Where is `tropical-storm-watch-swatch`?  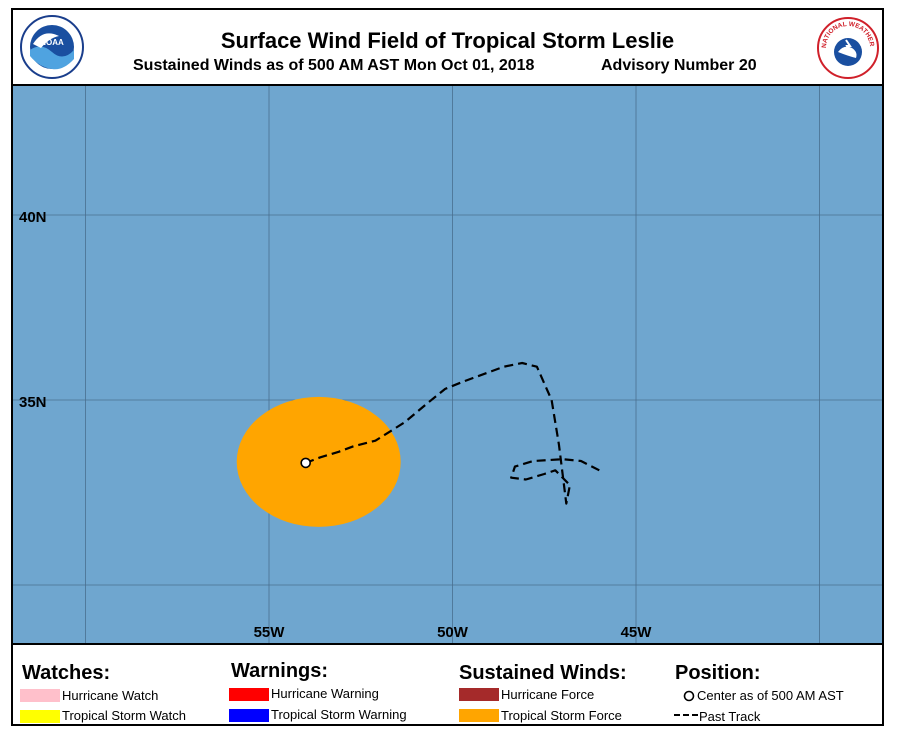 tropical-storm-watch-swatch is located at coordinates (40, 716).